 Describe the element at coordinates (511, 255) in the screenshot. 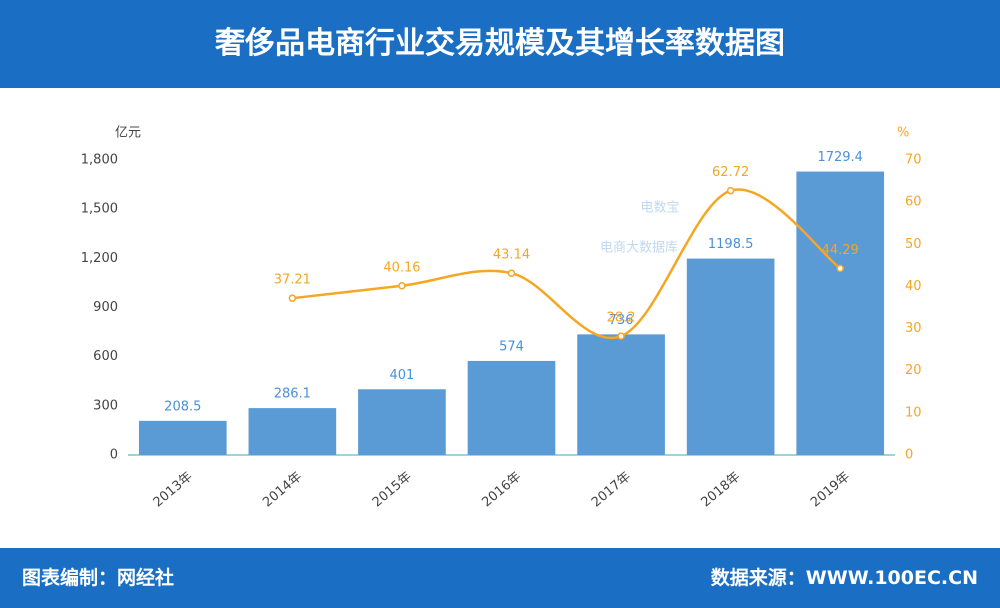

I see `growth-value-label: 43.14` at that location.